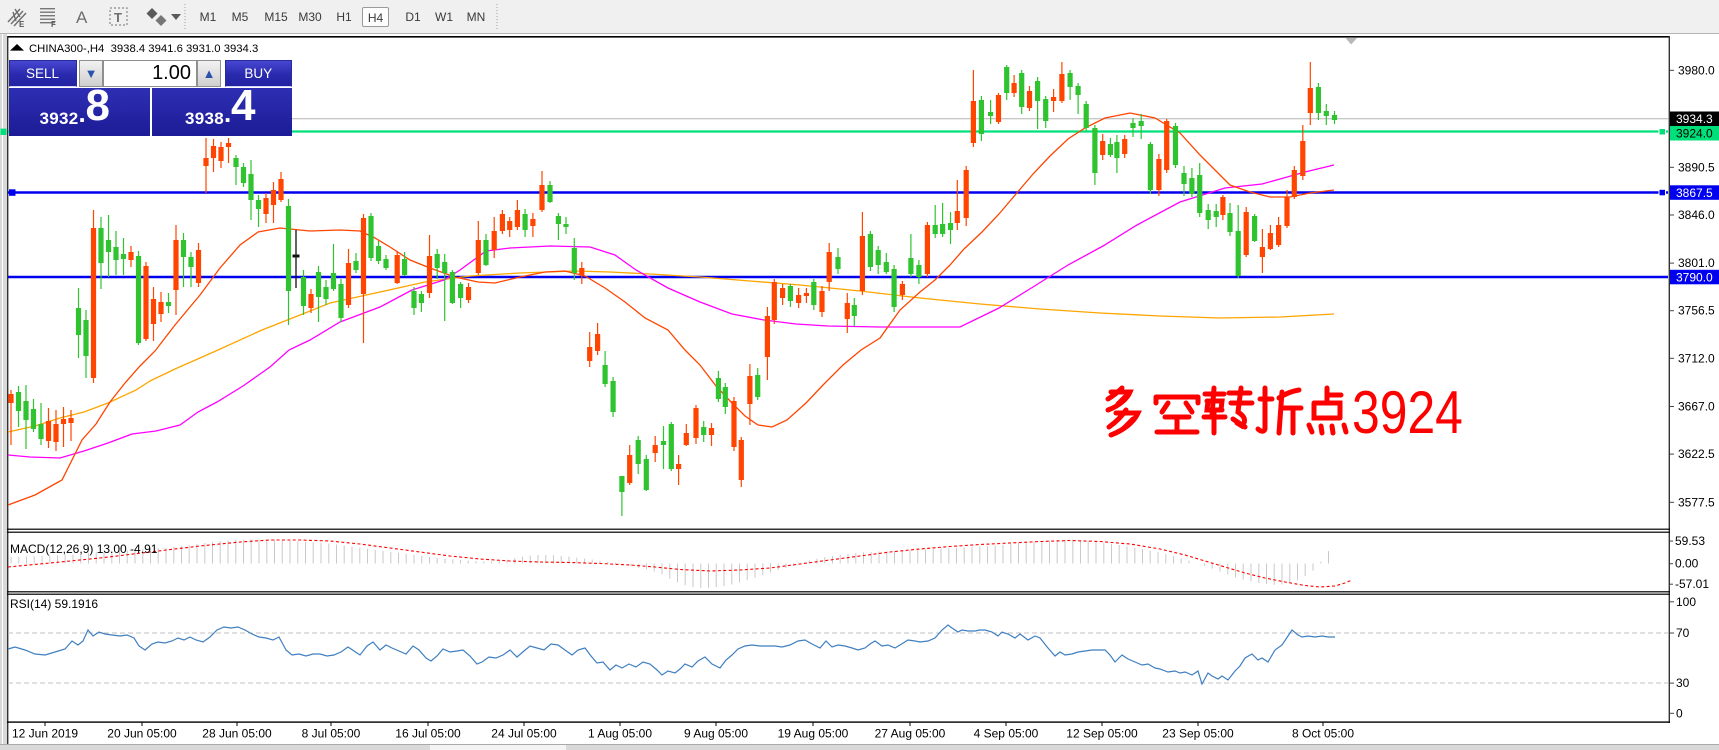 The width and height of the screenshot is (1719, 750). I want to click on svg-text: 3577.5, so click(1696, 502).